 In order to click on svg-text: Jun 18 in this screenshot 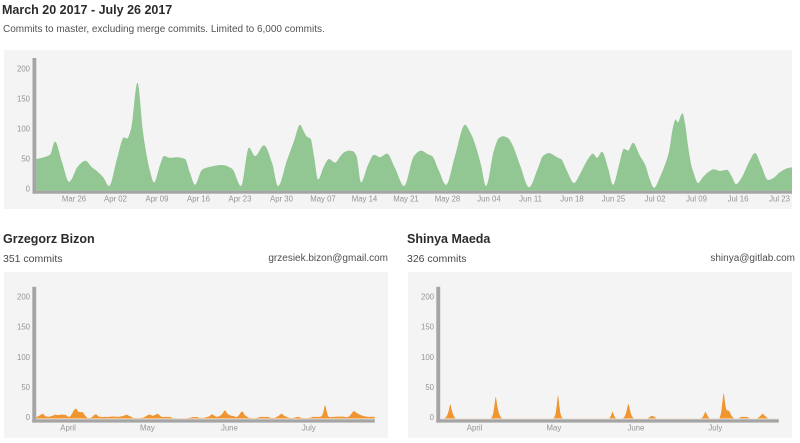, I will do `click(571, 198)`.